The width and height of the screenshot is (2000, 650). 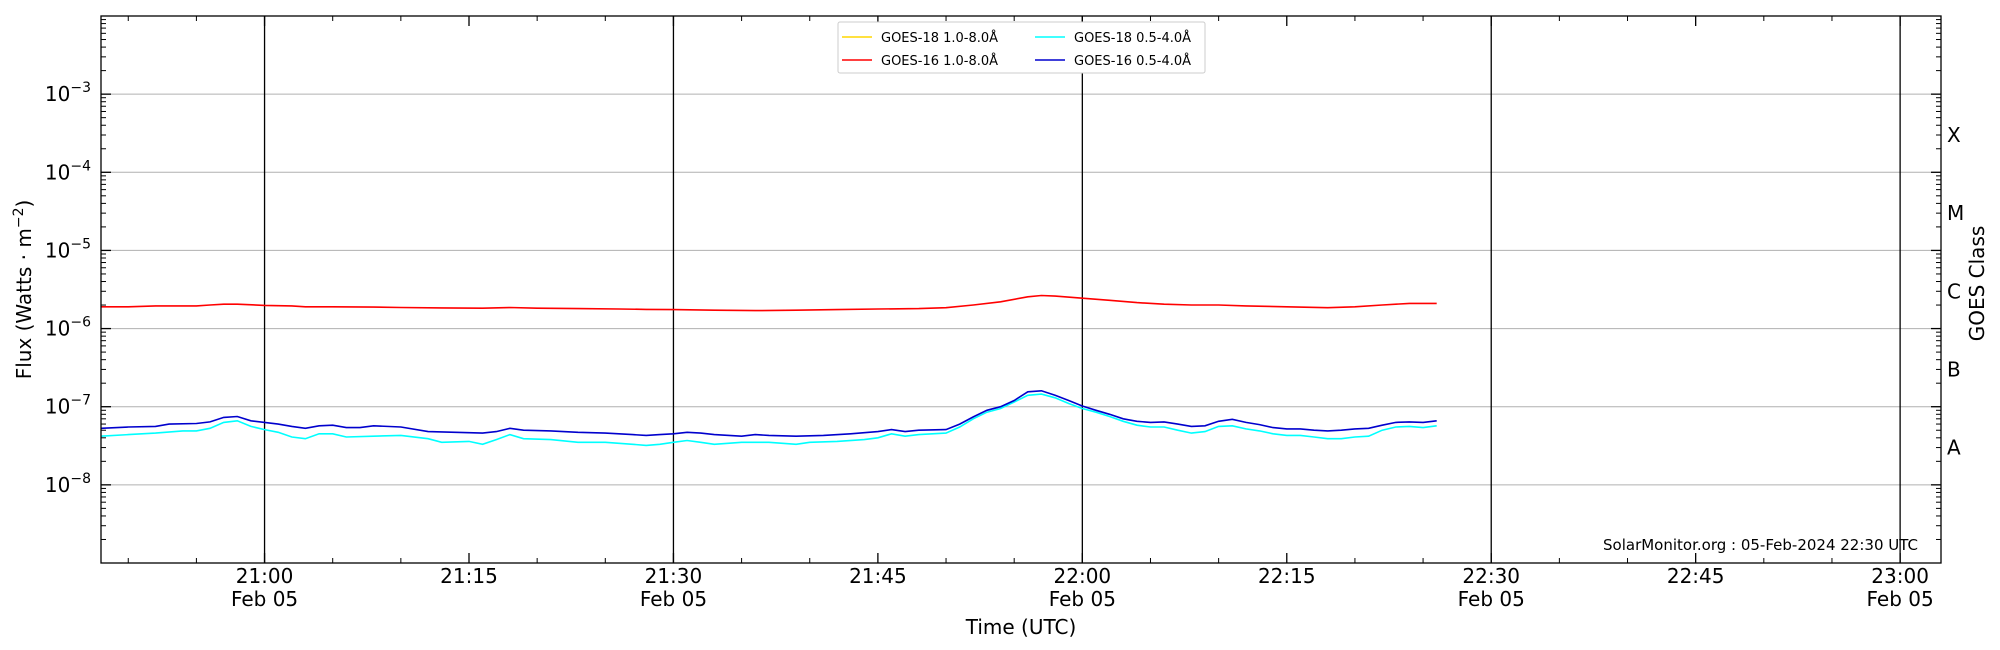 I want to click on goes-class-labels: A B C M X, so click(x=1955, y=291).